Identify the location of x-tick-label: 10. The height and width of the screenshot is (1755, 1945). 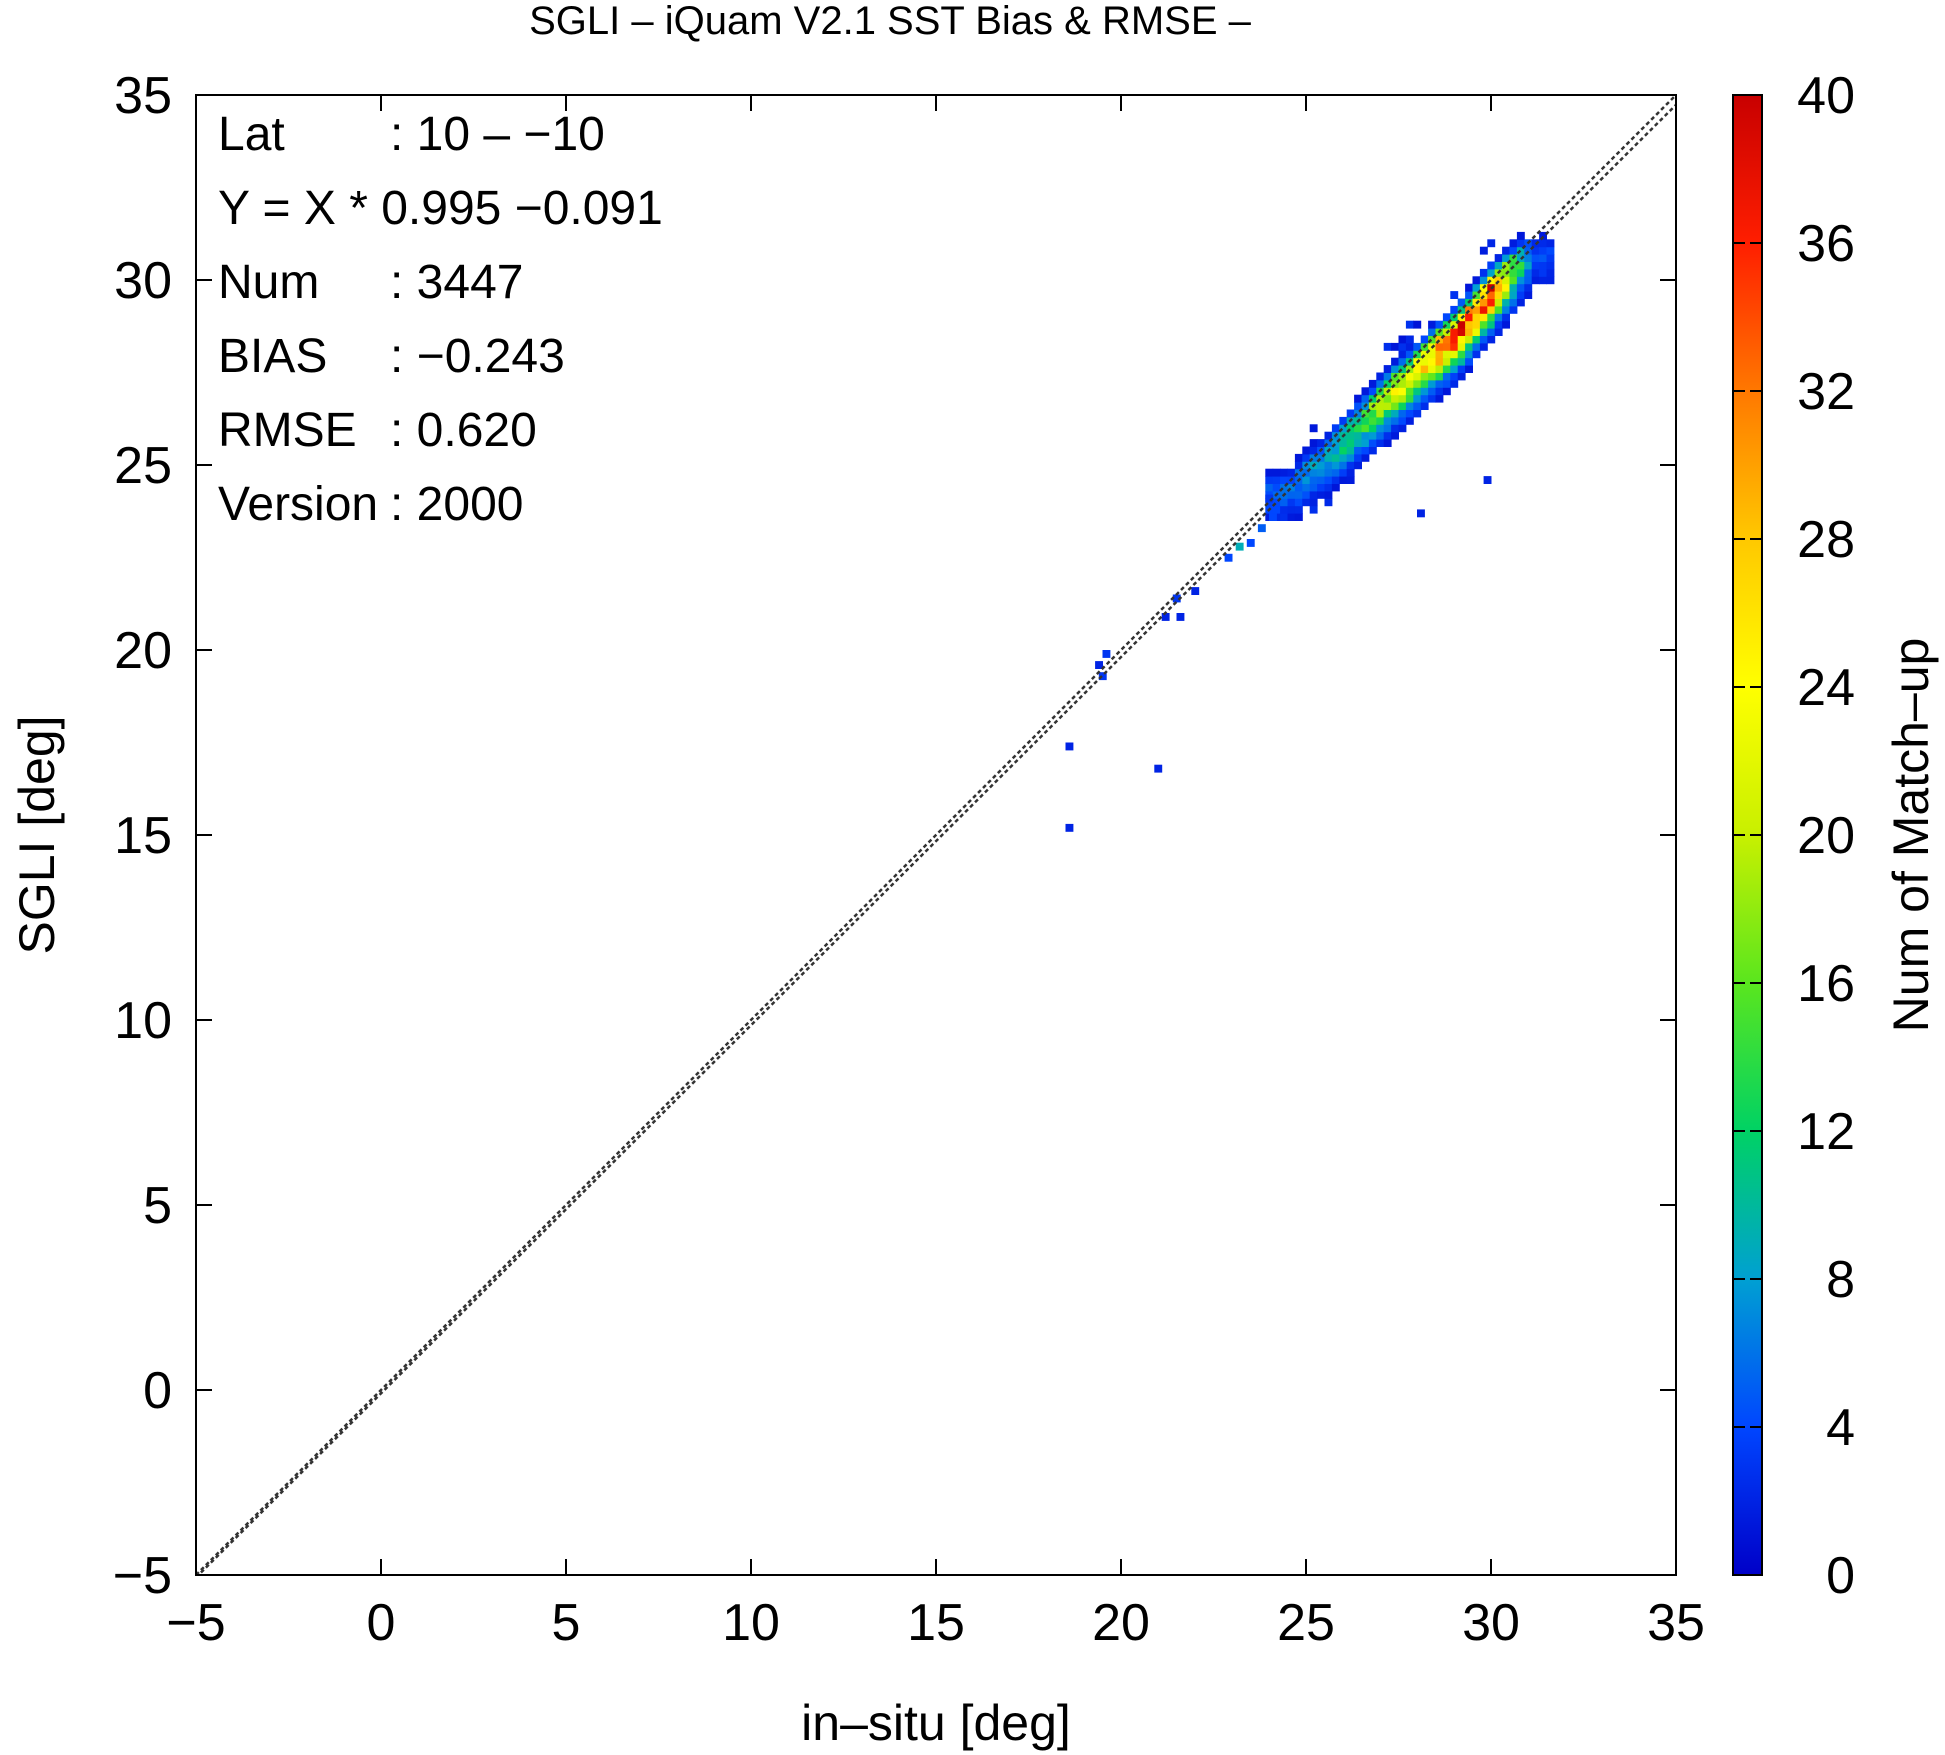
(751, 1623).